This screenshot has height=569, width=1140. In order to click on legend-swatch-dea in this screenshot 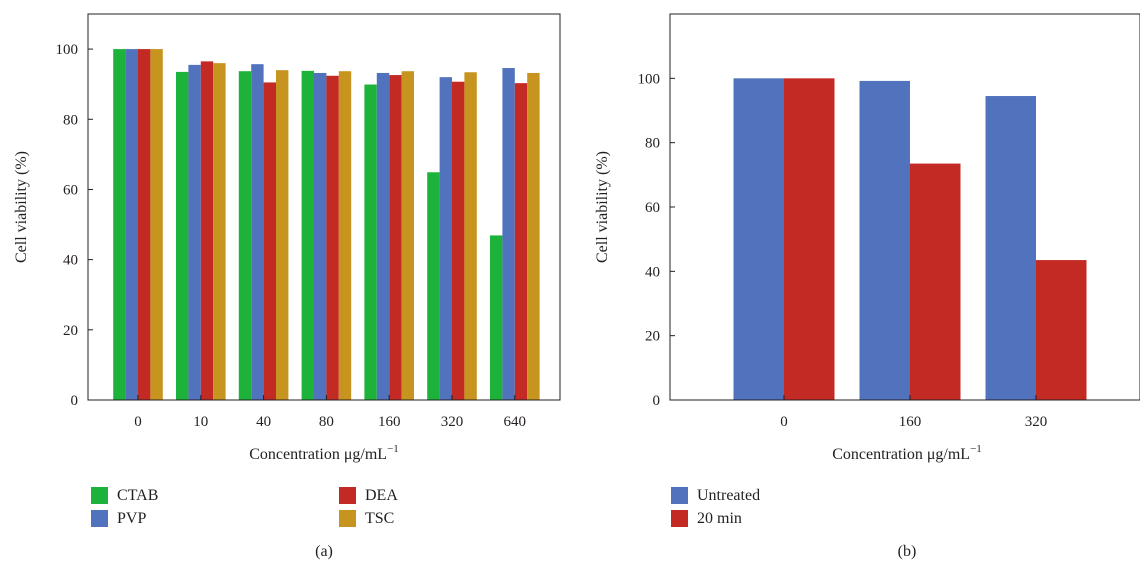, I will do `click(347, 495)`.